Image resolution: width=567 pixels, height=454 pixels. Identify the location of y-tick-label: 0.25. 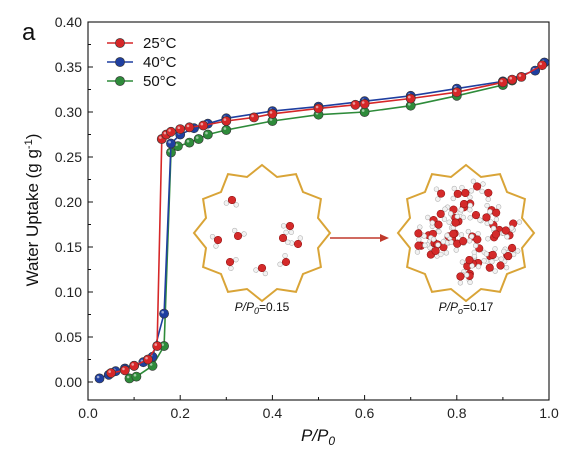
(68, 157).